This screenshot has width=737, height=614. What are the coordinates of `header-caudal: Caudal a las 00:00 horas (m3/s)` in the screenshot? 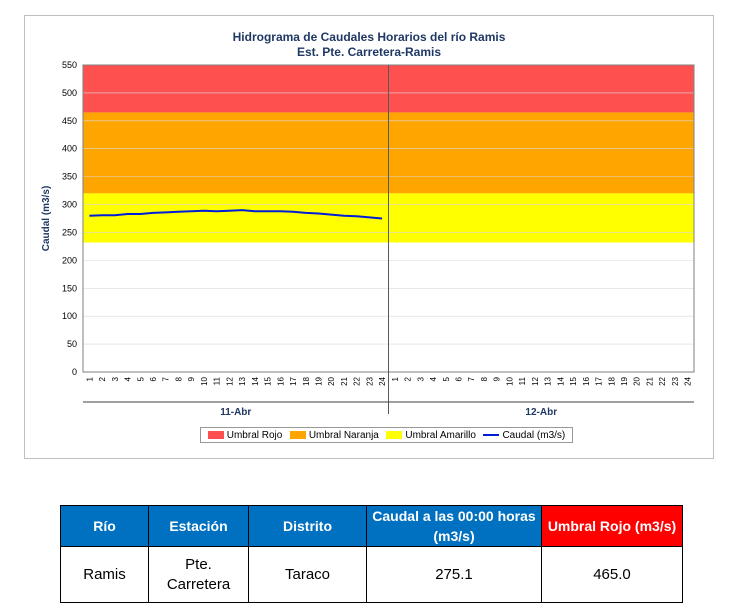 It's located at (454, 526).